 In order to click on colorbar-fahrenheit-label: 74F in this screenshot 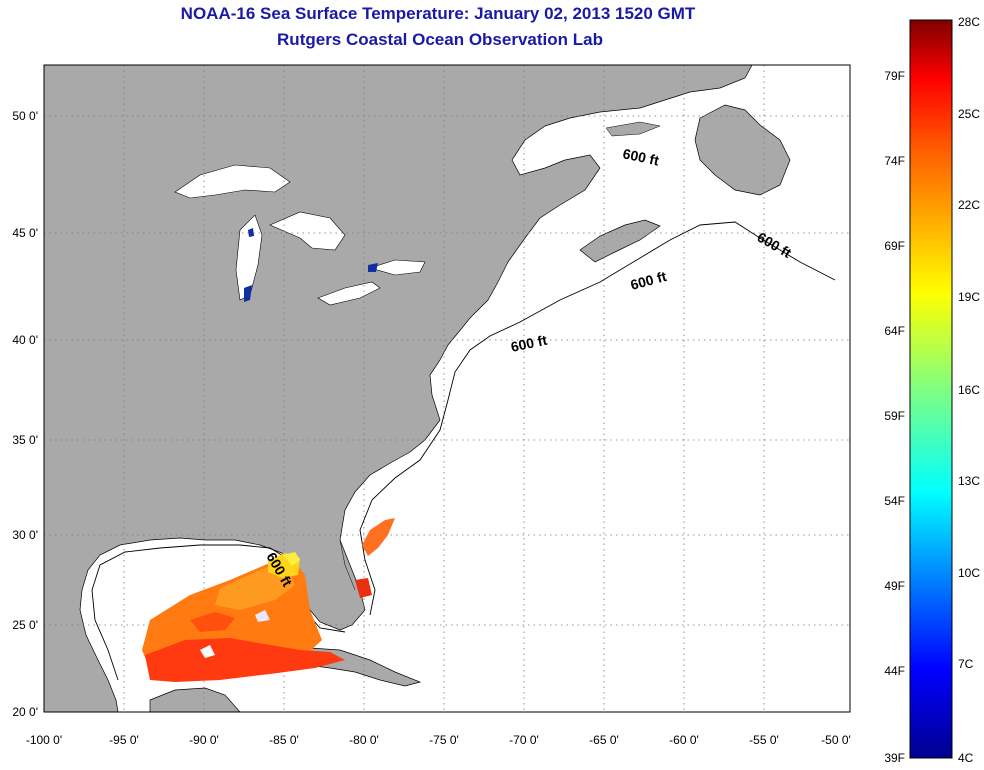, I will do `click(894, 161)`.